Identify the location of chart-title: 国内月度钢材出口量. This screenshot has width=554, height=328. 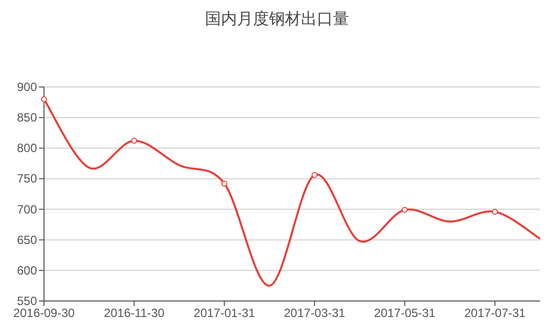
(277, 19).